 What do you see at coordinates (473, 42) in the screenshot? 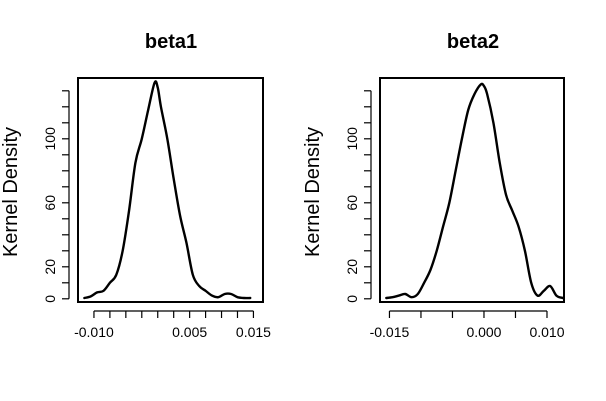
I see `panel-title: beta2` at bounding box center [473, 42].